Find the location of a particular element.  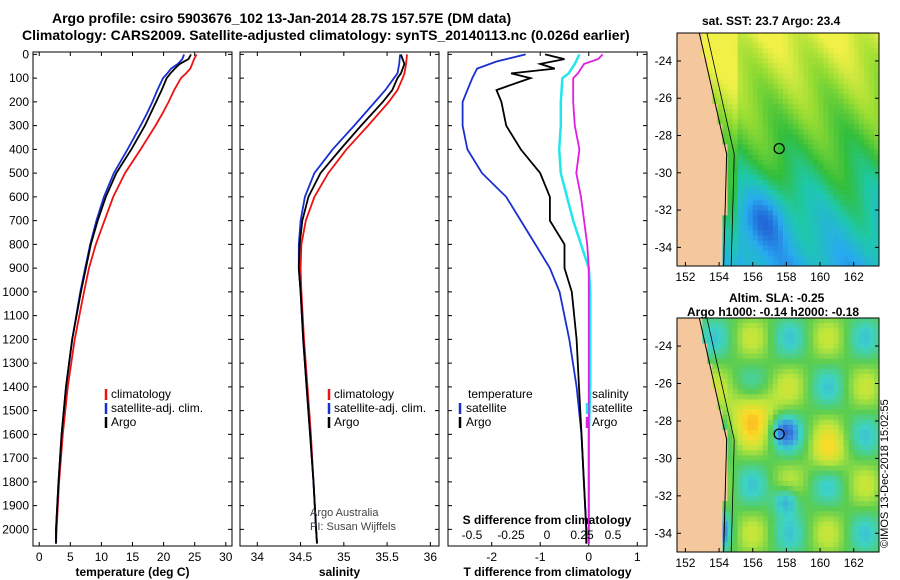

legend-label: Argo is located at coordinates (479, 422).